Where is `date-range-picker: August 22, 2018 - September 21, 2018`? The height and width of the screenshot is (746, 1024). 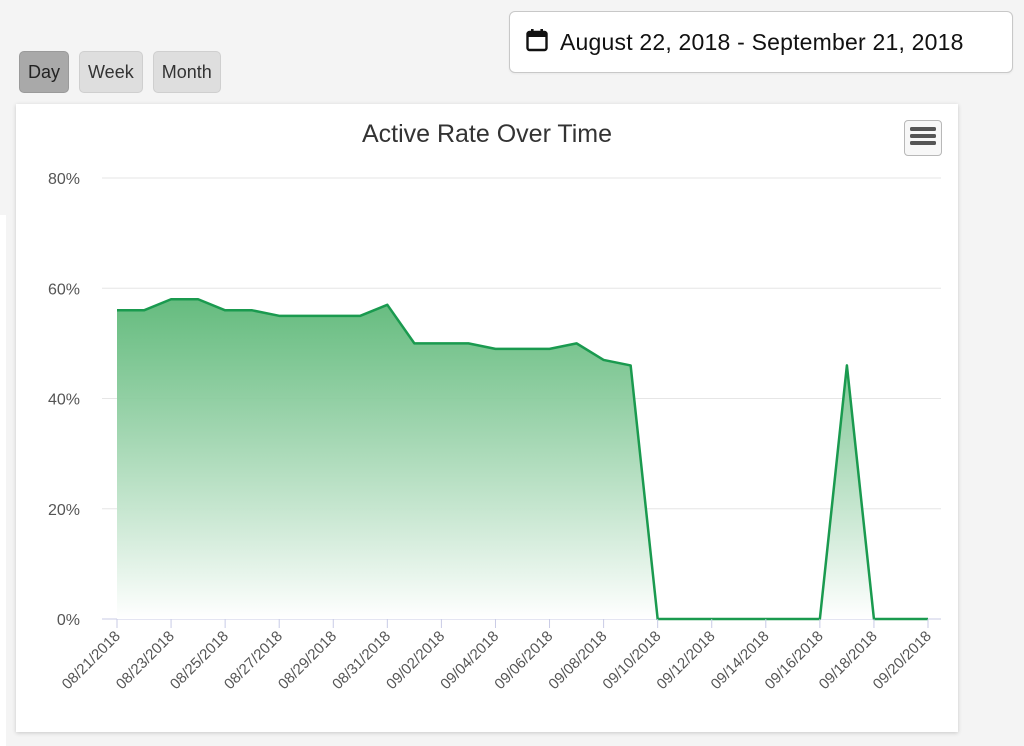
date-range-picker: August 22, 2018 - September 21, 2018 is located at coordinates (761, 42).